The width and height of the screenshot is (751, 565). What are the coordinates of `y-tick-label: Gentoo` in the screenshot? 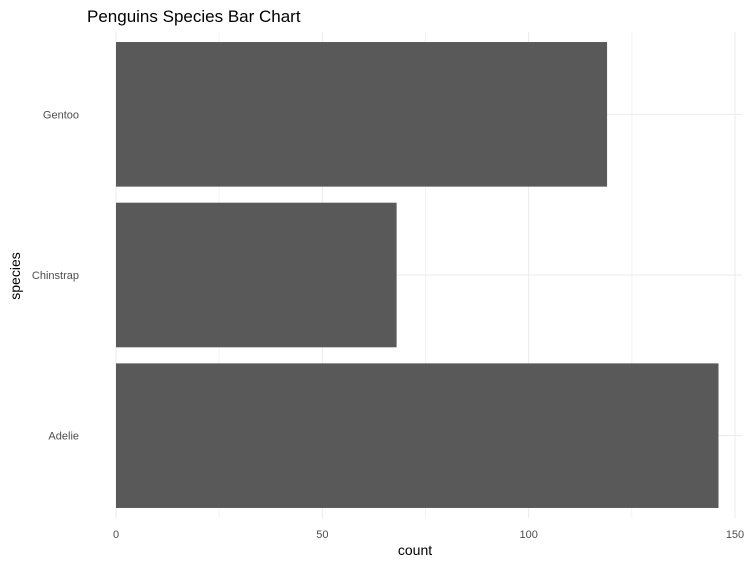 It's located at (61, 115).